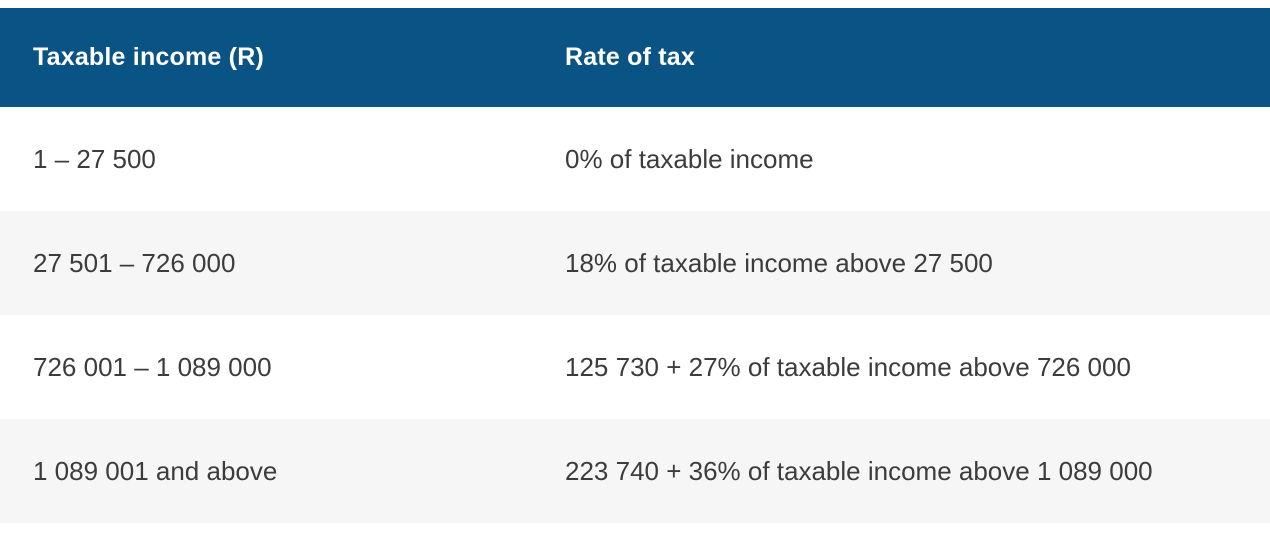 The width and height of the screenshot is (1270, 538). I want to click on taxable-income-cell: 726 001 – 1 089 000, so click(152, 366).